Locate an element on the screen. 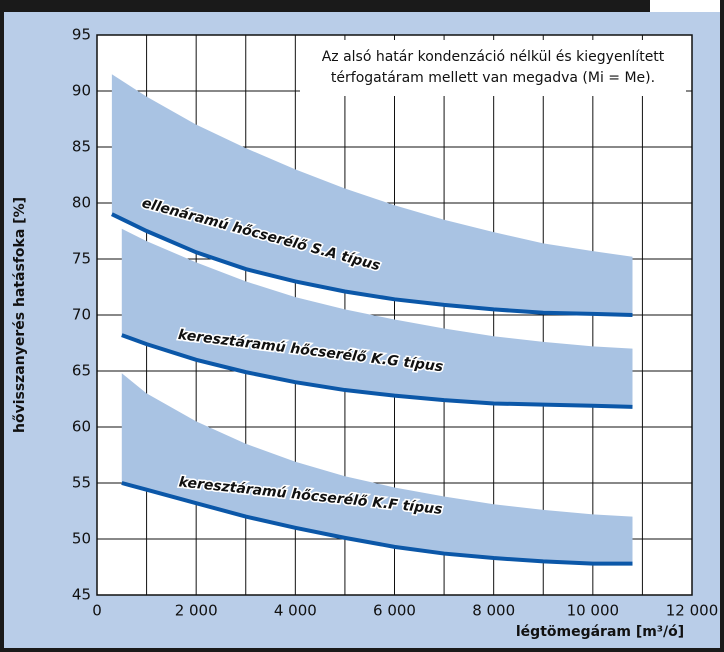 This screenshot has height=652, width=724. y-tick-label: 45 is located at coordinates (81, 595).